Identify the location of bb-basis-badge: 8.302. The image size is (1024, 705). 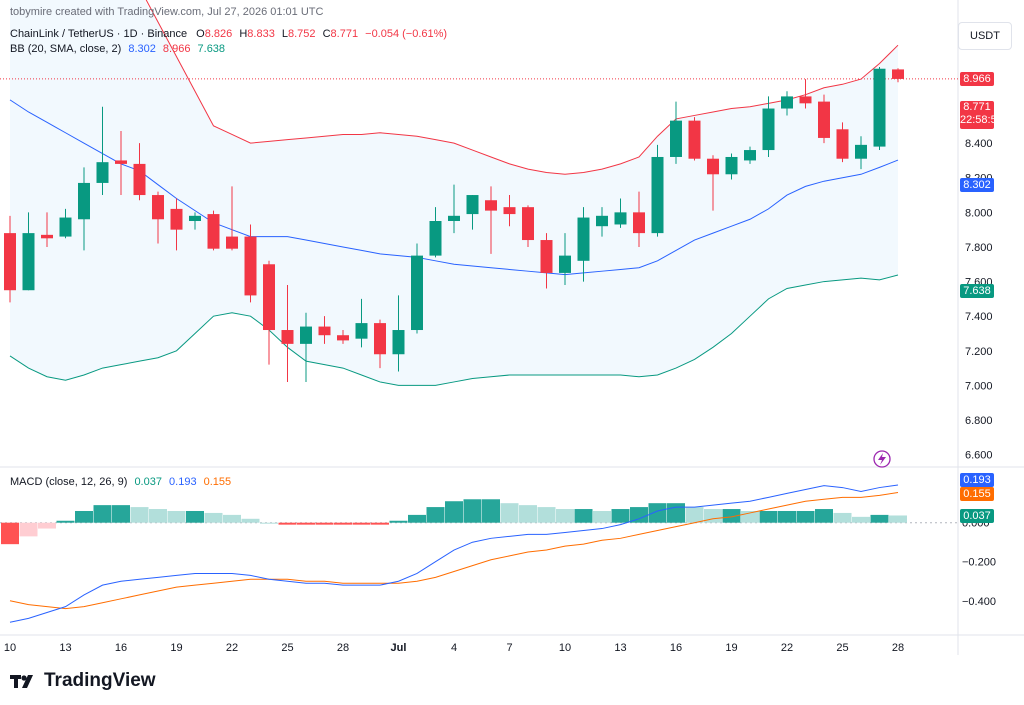
(977, 185).